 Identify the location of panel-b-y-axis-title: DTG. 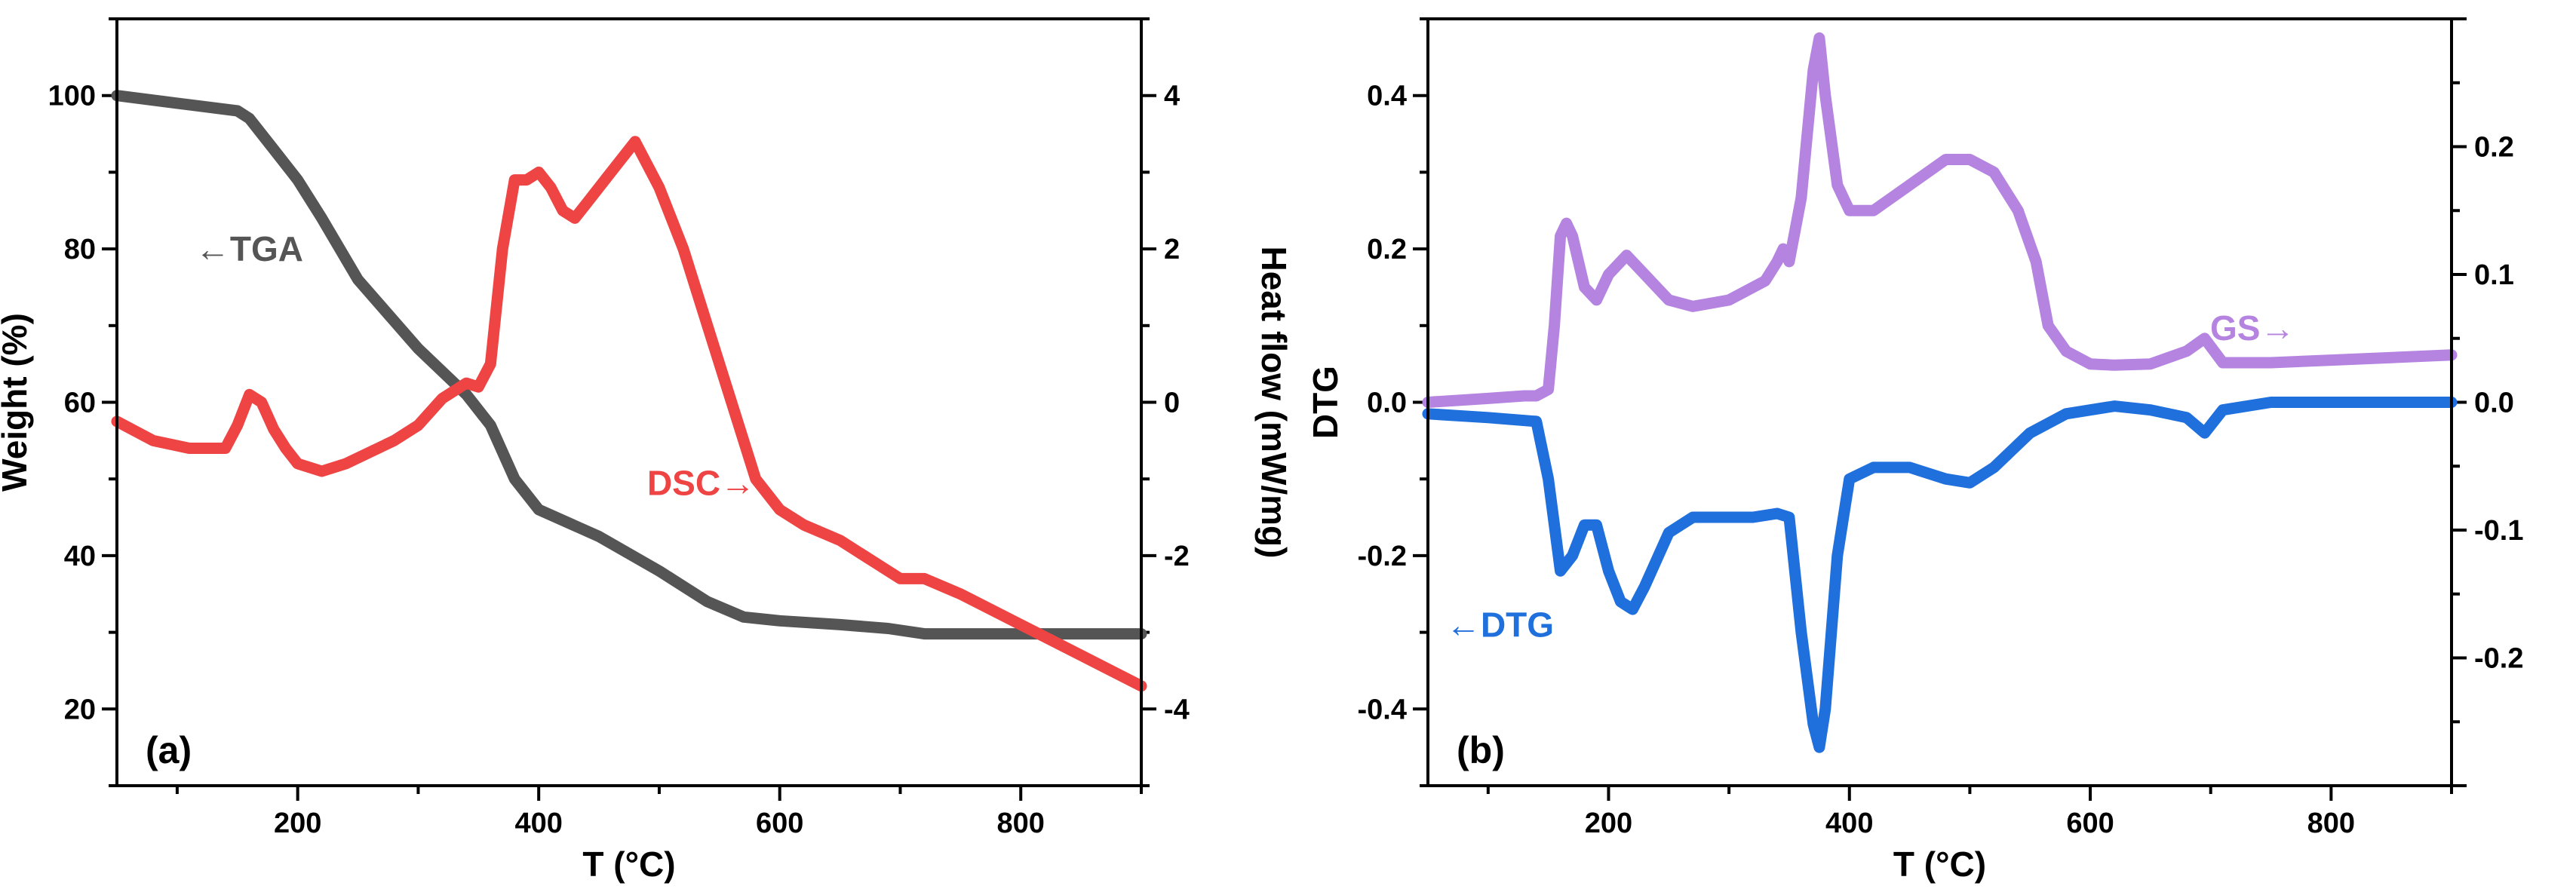
(1325, 403).